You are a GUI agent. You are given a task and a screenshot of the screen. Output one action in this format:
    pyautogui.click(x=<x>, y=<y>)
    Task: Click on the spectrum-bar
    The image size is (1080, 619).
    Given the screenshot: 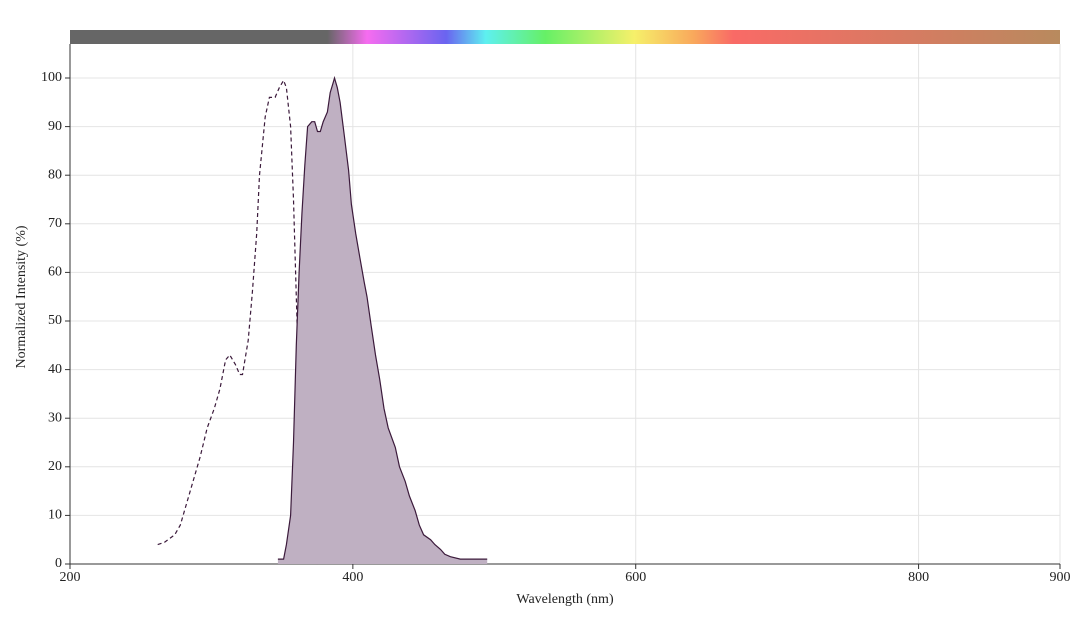 What is the action you would take?
    pyautogui.click(x=565, y=37)
    